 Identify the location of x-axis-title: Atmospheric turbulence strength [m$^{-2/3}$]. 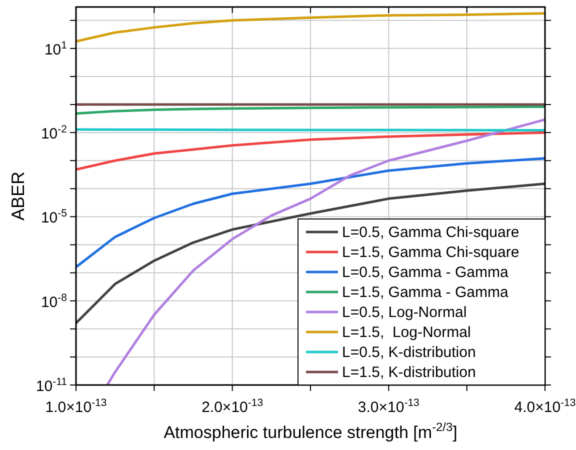
(311, 431).